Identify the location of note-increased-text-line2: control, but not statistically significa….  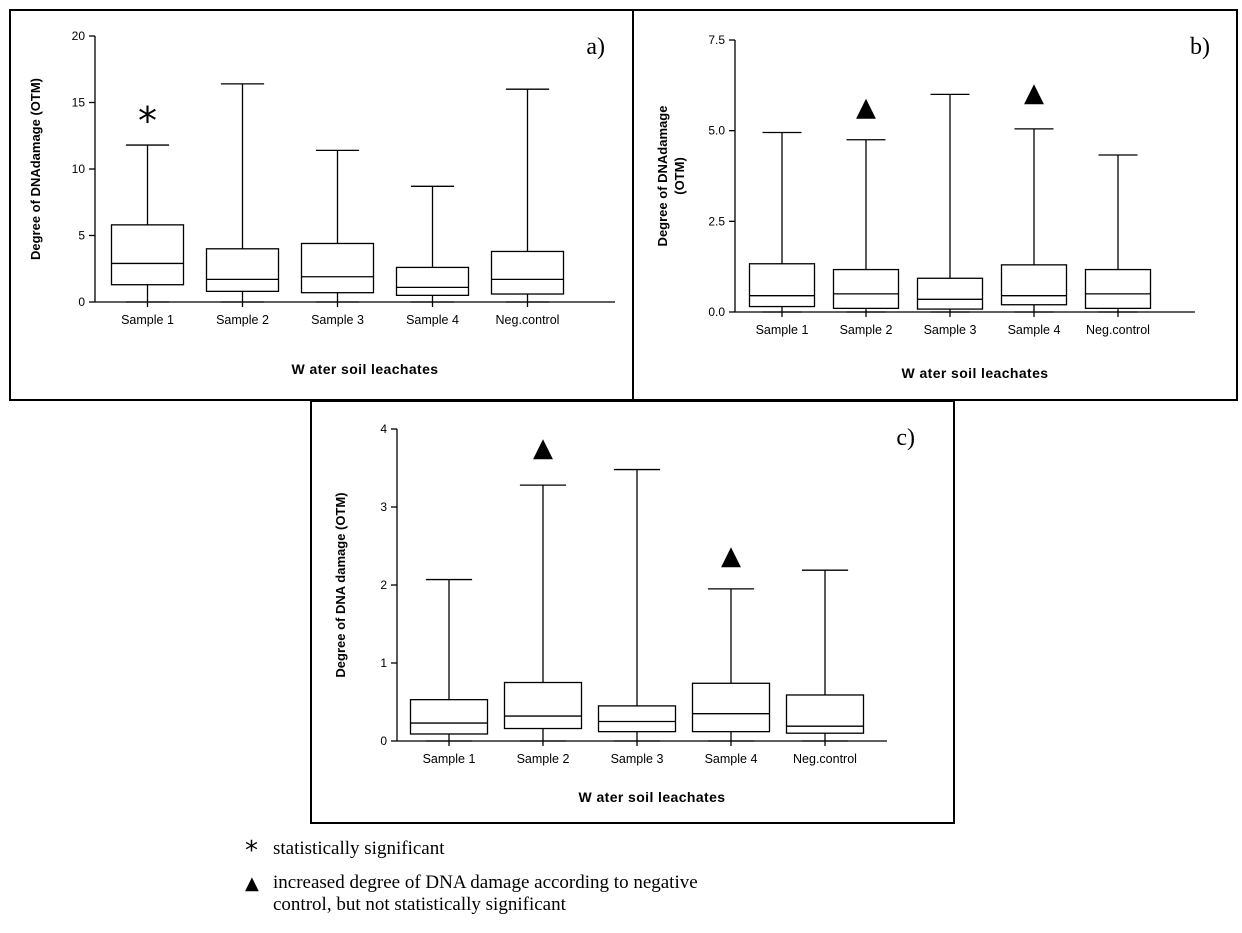
(419, 904).